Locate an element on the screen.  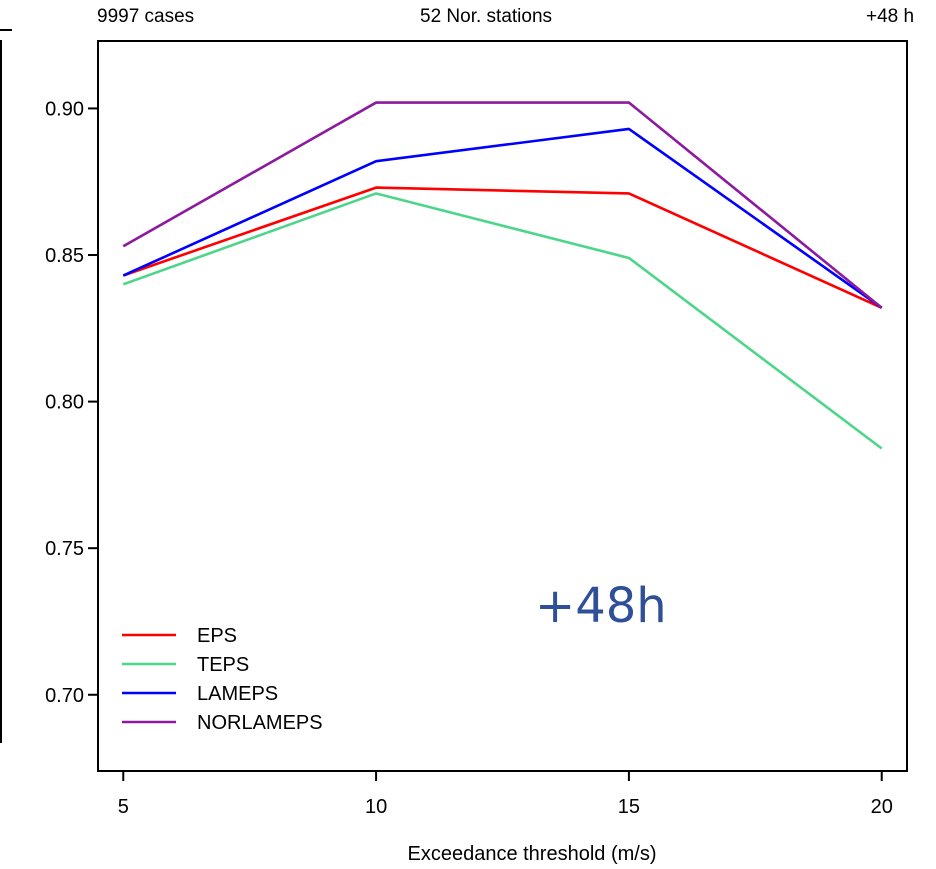
x-axis: 5 10 15 20 is located at coordinates (505, 794).